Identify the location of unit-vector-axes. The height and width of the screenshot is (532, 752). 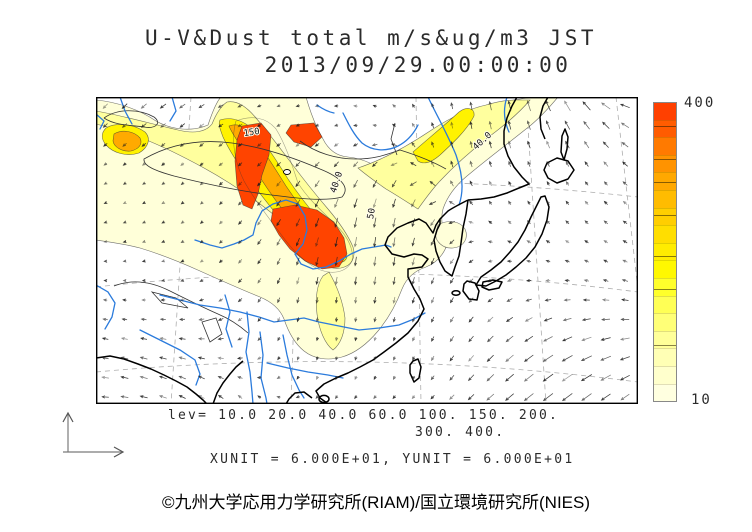
(93, 434).